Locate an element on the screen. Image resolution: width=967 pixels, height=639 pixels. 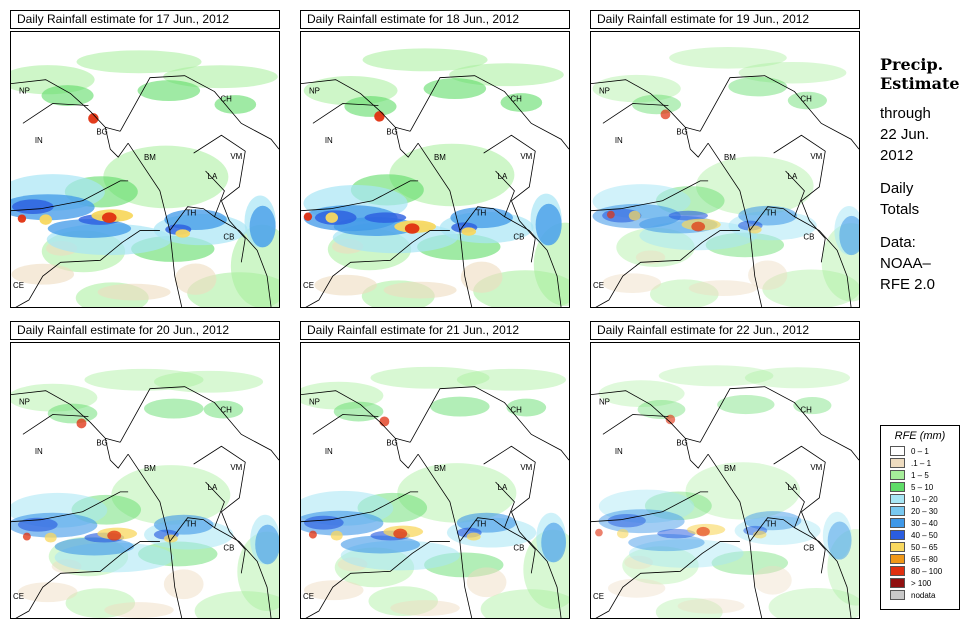
legend-label: 65 – 80 is located at coordinates (924, 559).